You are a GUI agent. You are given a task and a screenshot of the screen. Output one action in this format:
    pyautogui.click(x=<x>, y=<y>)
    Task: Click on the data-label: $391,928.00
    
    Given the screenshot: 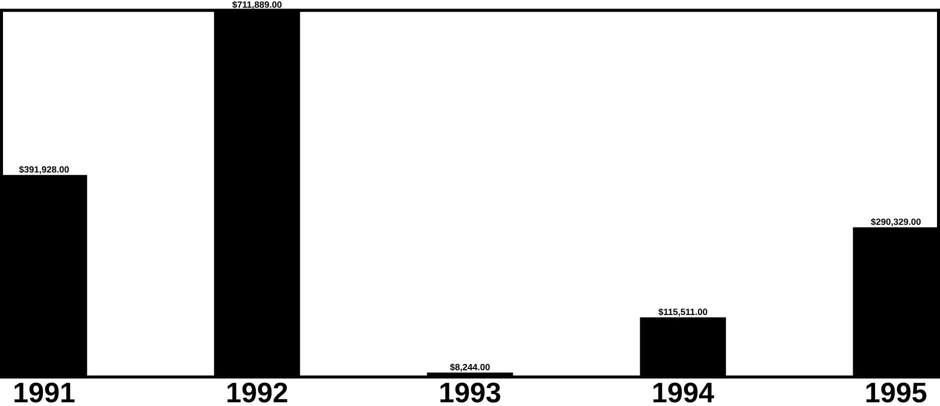 What is the action you would take?
    pyautogui.click(x=44, y=170)
    